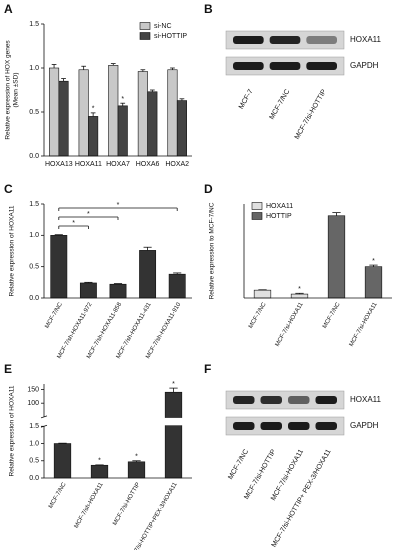  Describe the element at coordinates (302, 498) in the screenshot. I see `lane-label: MCF-7/si-HOTTIP+ PEX-3/HOXA11` at that location.